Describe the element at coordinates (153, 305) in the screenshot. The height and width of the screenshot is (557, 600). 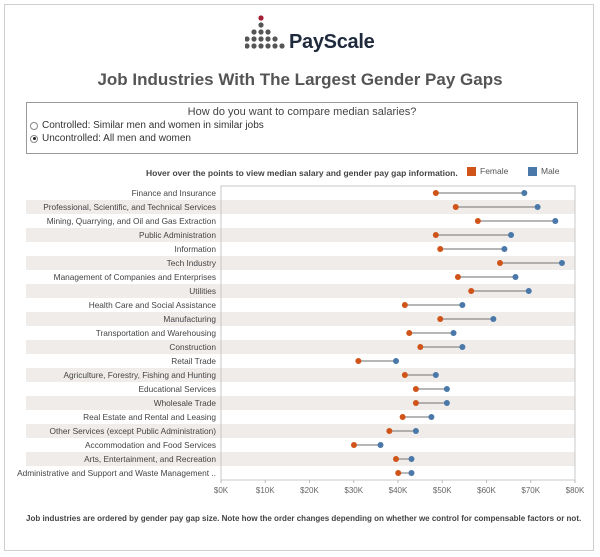
I see `industry-label: Health Care and Social Assistance` at that location.